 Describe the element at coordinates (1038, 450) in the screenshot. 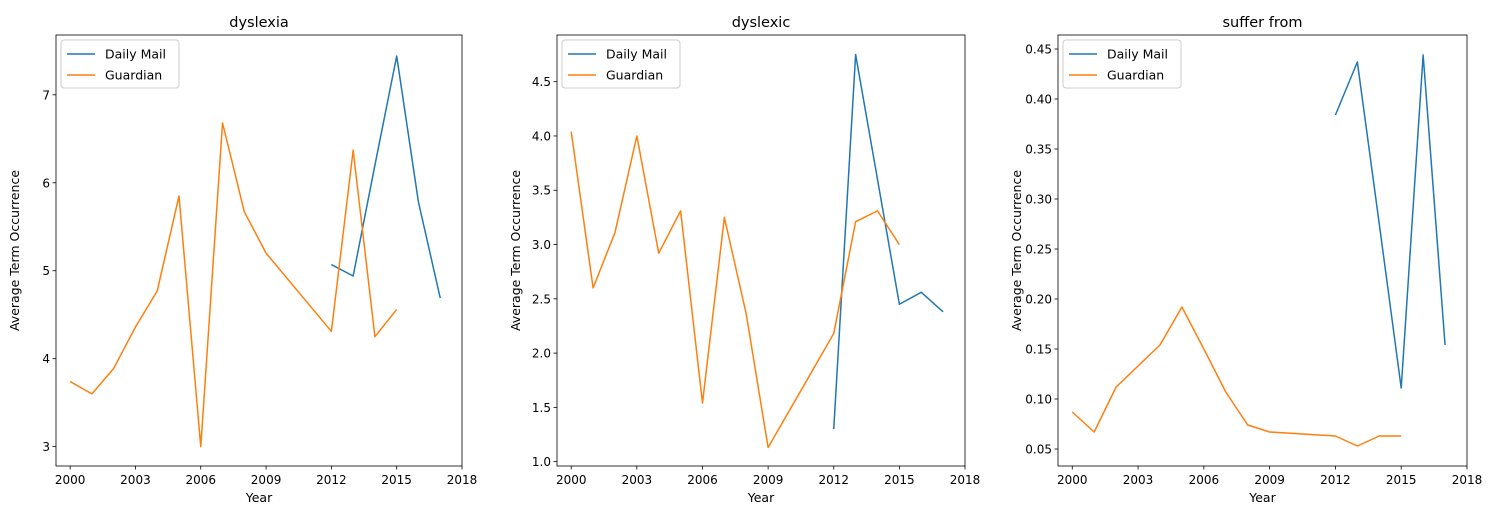

I see `y-tick-label: 0.05` at that location.